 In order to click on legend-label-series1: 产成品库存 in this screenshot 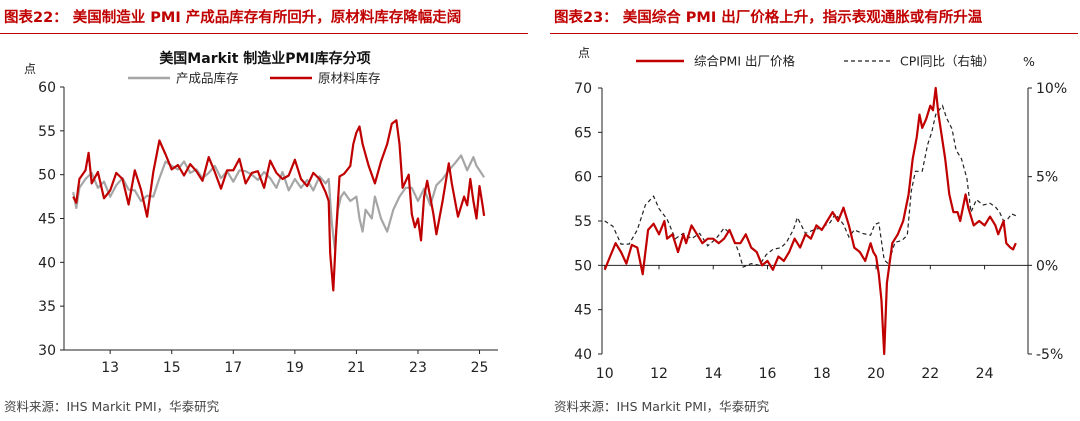, I will do `click(207, 78)`.